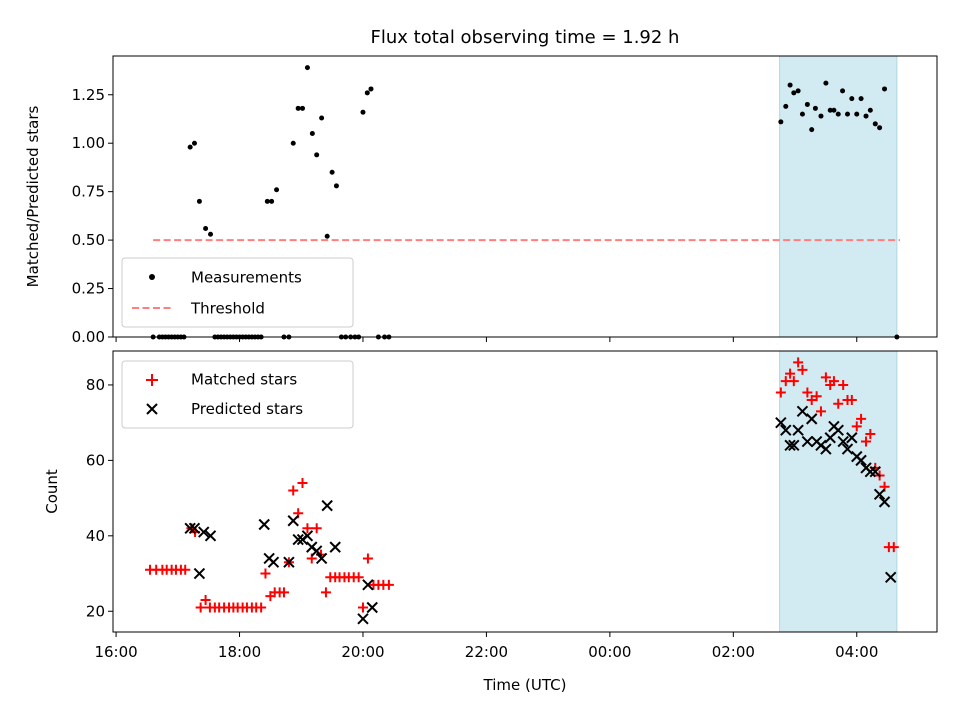 This screenshot has width=960, height=720. What do you see at coordinates (88, 289) in the screenshot?
I see `y-tick-label: 0.25` at bounding box center [88, 289].